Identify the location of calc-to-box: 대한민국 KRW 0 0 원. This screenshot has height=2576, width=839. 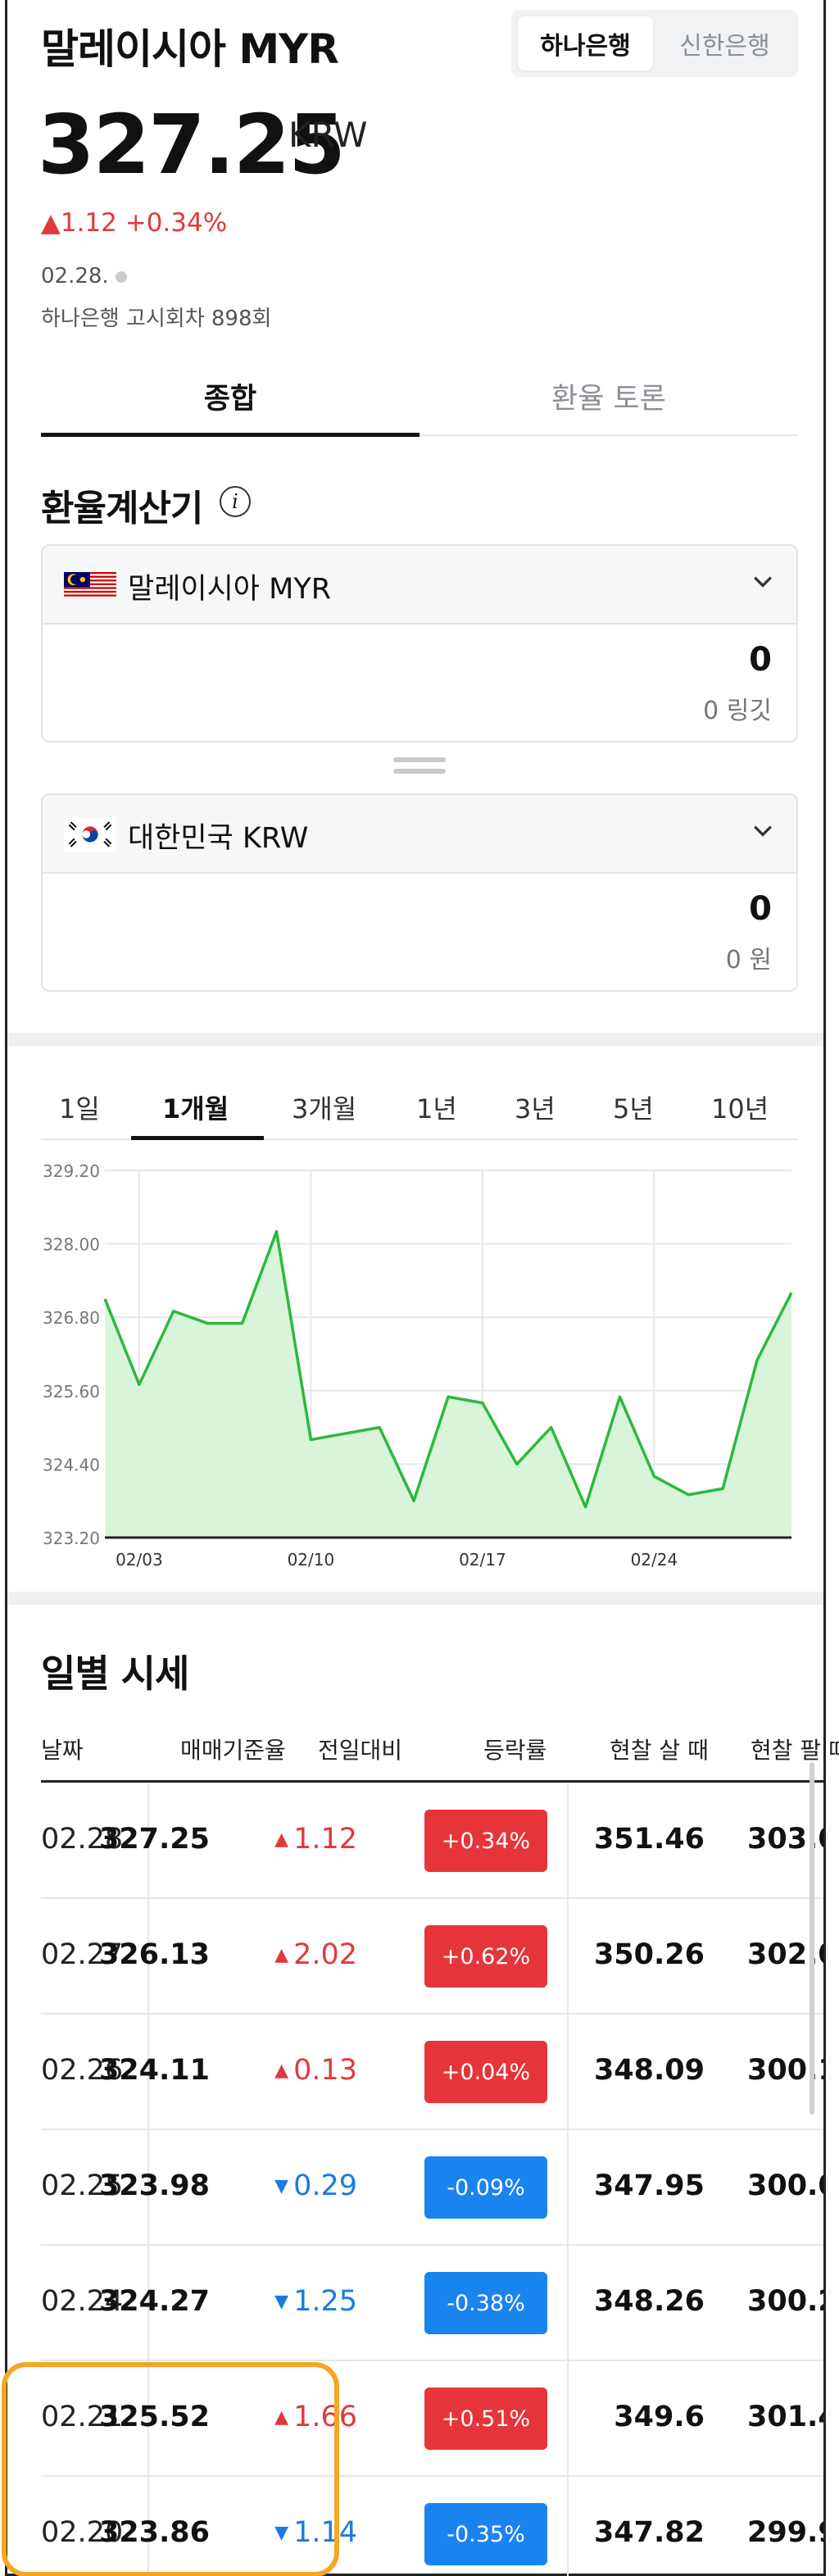
(419, 892).